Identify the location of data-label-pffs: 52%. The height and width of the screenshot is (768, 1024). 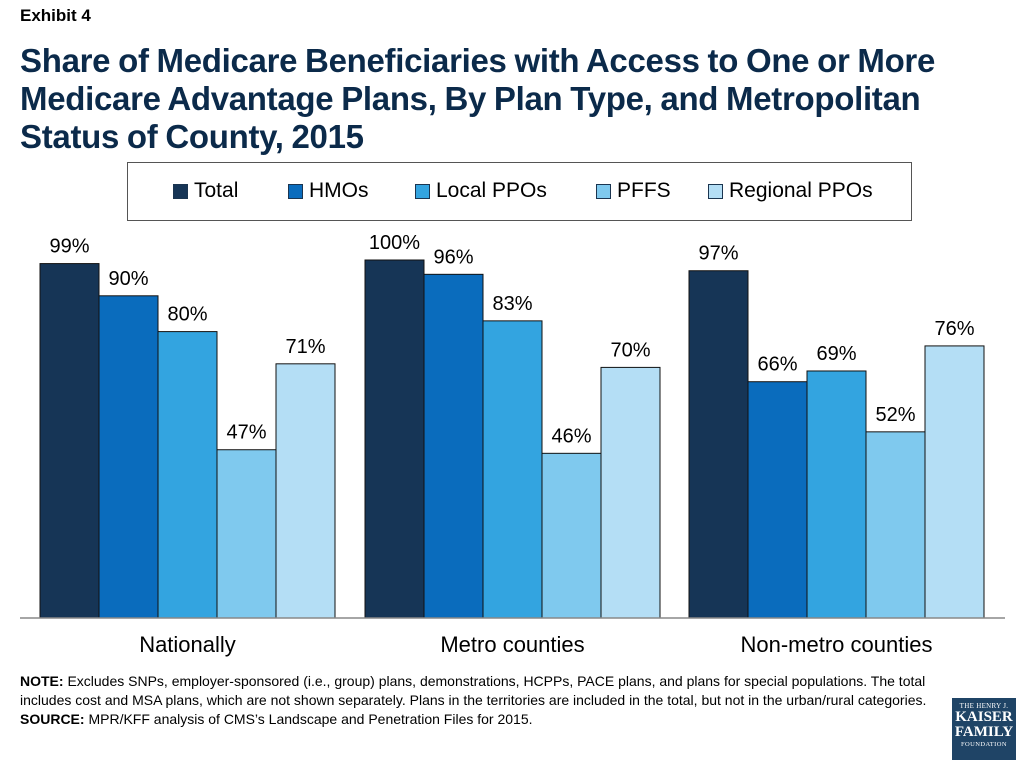
(895, 415).